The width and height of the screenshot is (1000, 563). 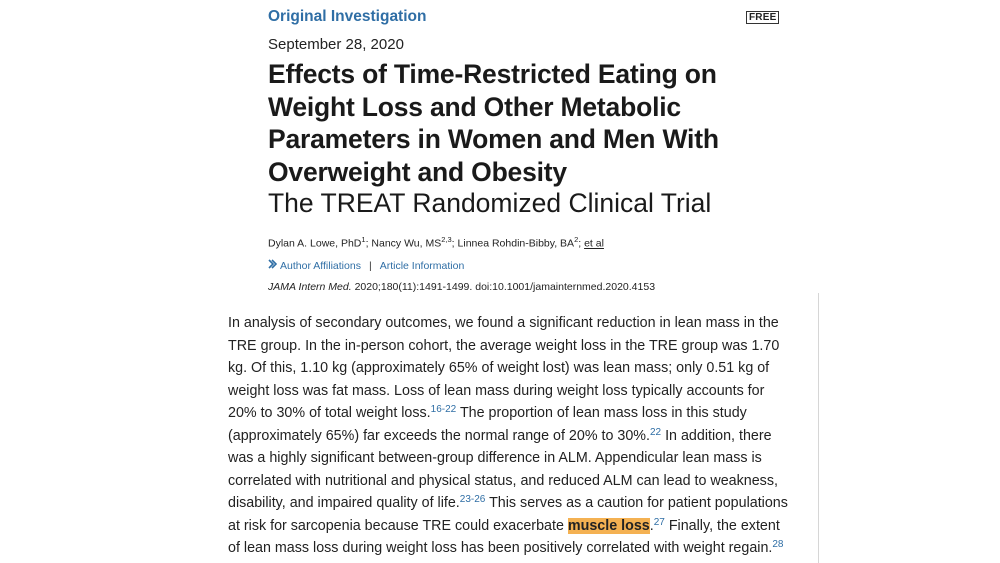 I want to click on search-highlight: muscle loss, so click(x=608, y=525).